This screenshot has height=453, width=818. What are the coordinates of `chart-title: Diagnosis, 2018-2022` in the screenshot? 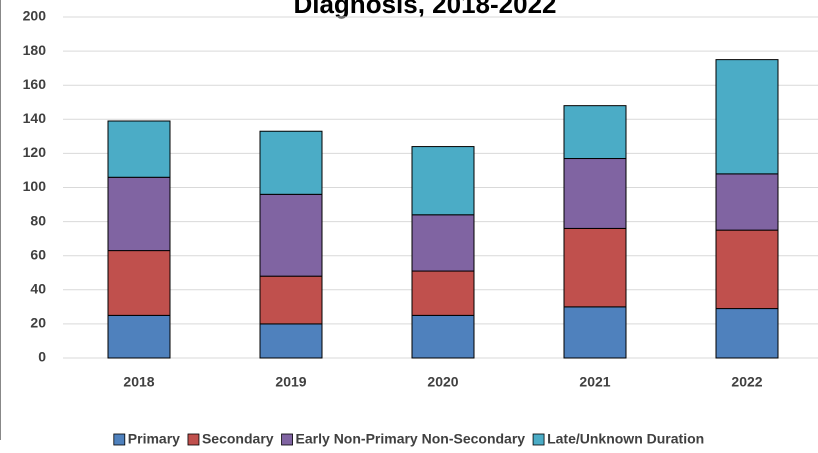 It's located at (424, 9).